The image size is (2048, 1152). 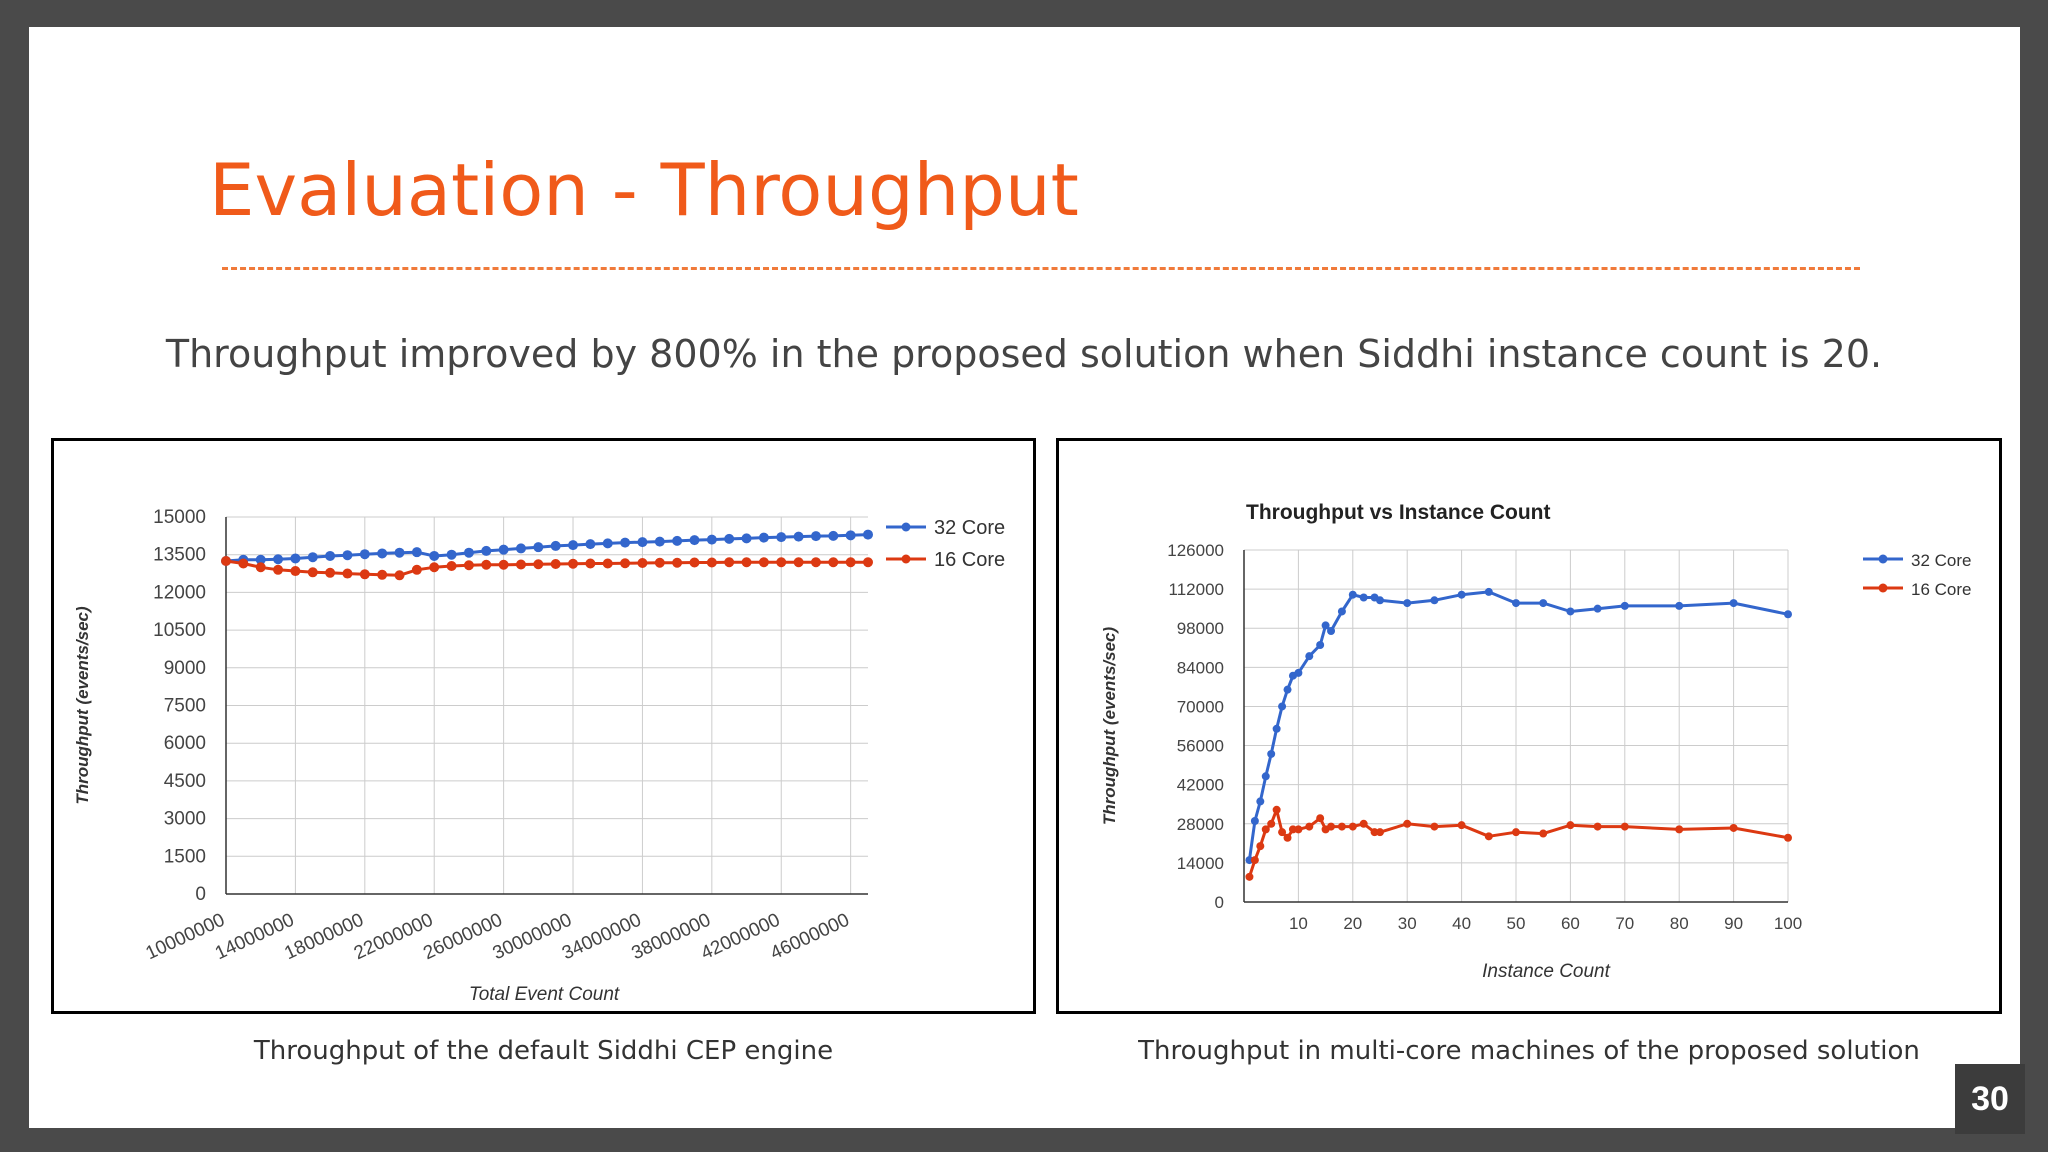 What do you see at coordinates (969, 528) in the screenshot?
I see `legend-label: 32 Core` at bounding box center [969, 528].